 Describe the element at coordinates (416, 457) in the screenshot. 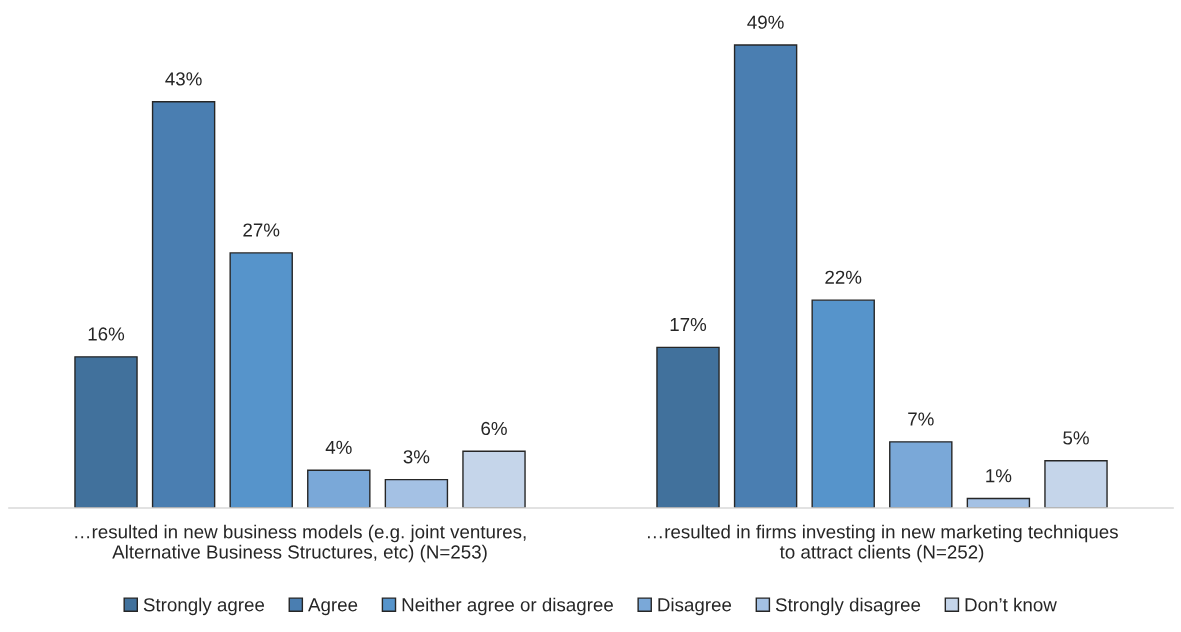

I see `data-label: 3%` at that location.